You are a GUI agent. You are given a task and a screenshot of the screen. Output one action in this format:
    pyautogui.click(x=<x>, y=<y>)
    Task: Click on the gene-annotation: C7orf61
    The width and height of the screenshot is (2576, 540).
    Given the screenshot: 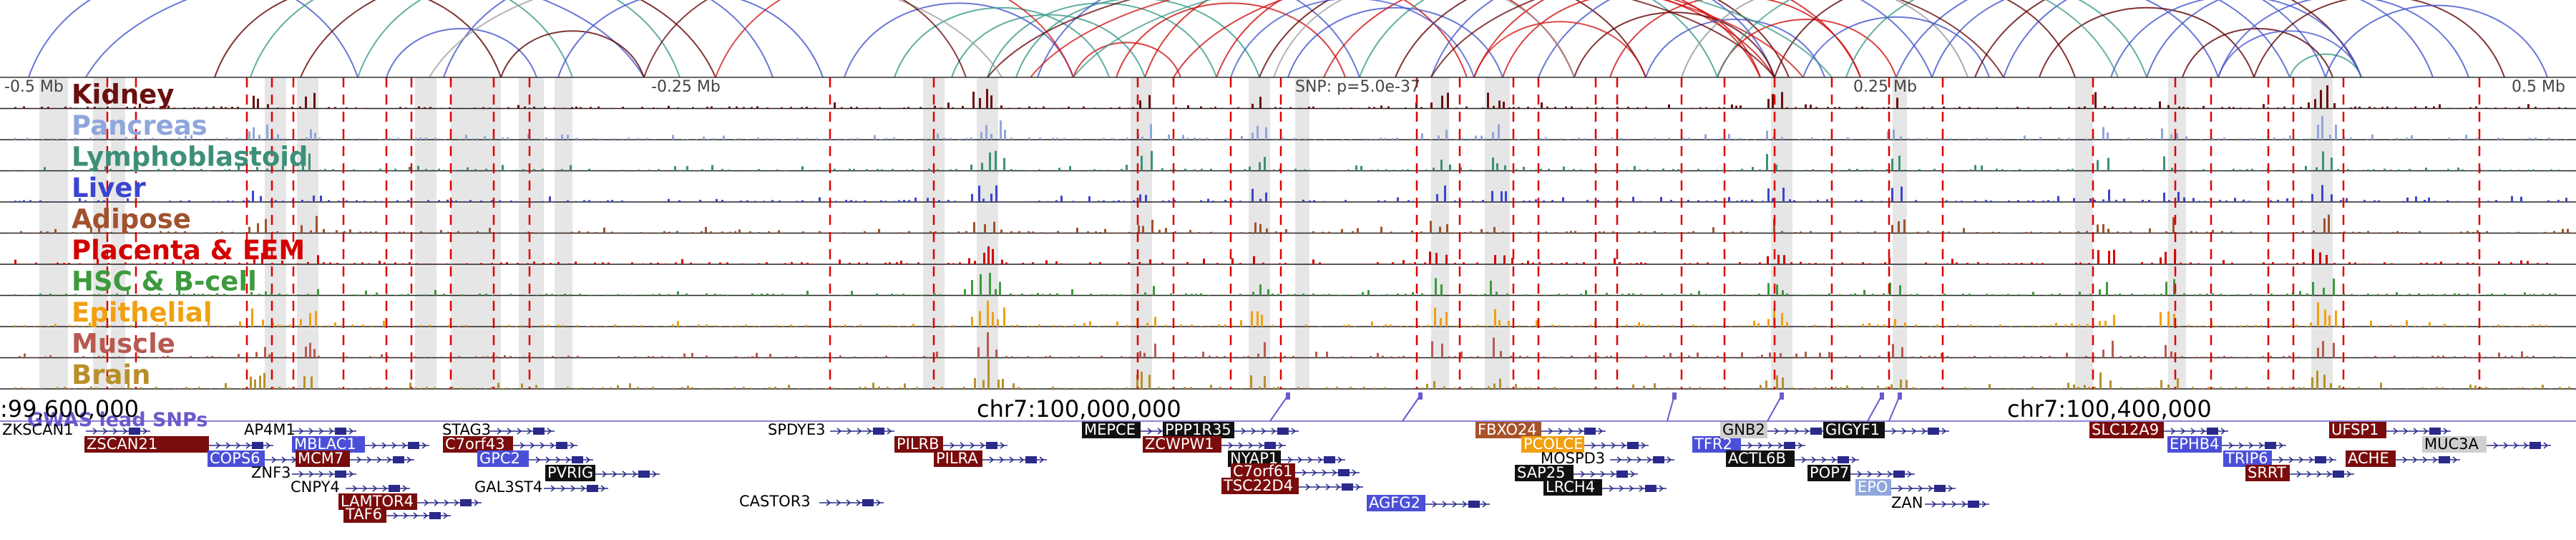 What is the action you would take?
    pyautogui.click(x=1295, y=472)
    